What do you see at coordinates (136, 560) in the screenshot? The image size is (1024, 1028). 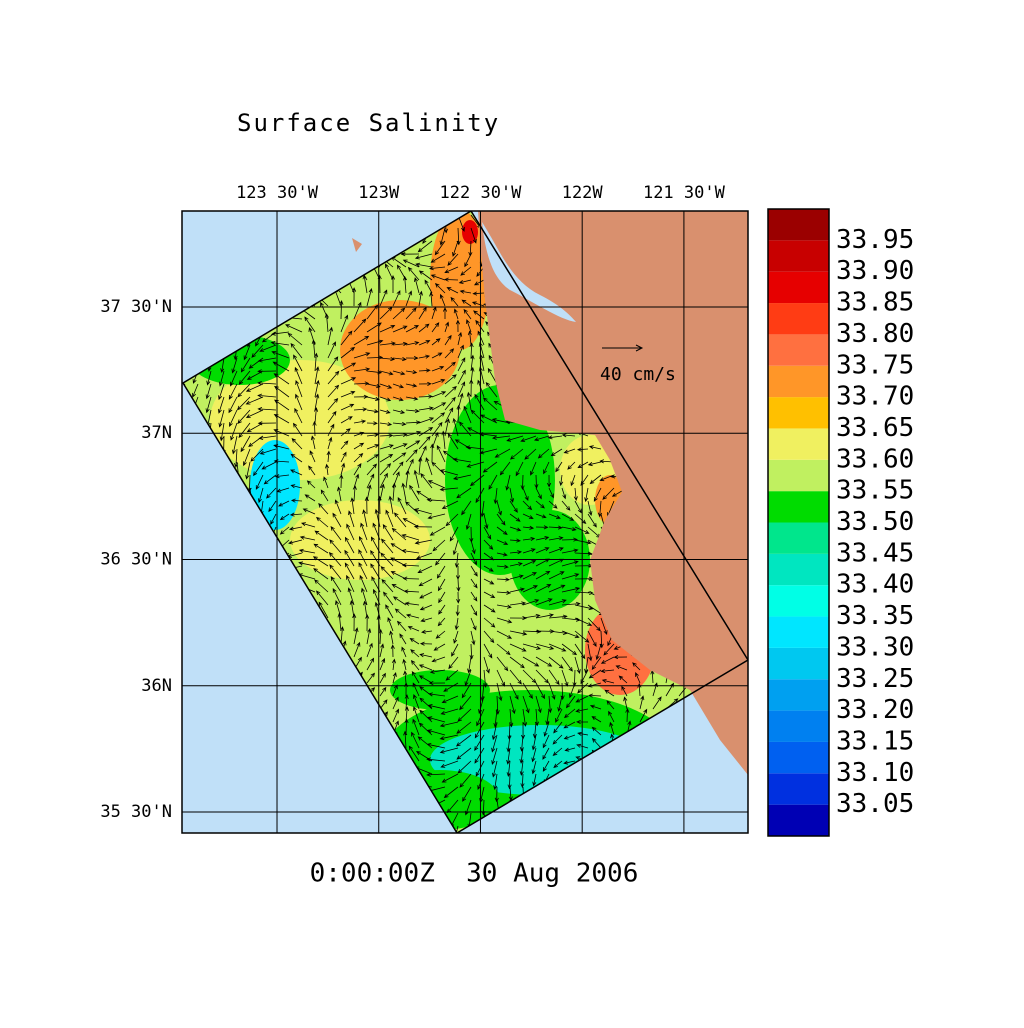 I see `lat-tick-label: 36 30'N` at bounding box center [136, 560].